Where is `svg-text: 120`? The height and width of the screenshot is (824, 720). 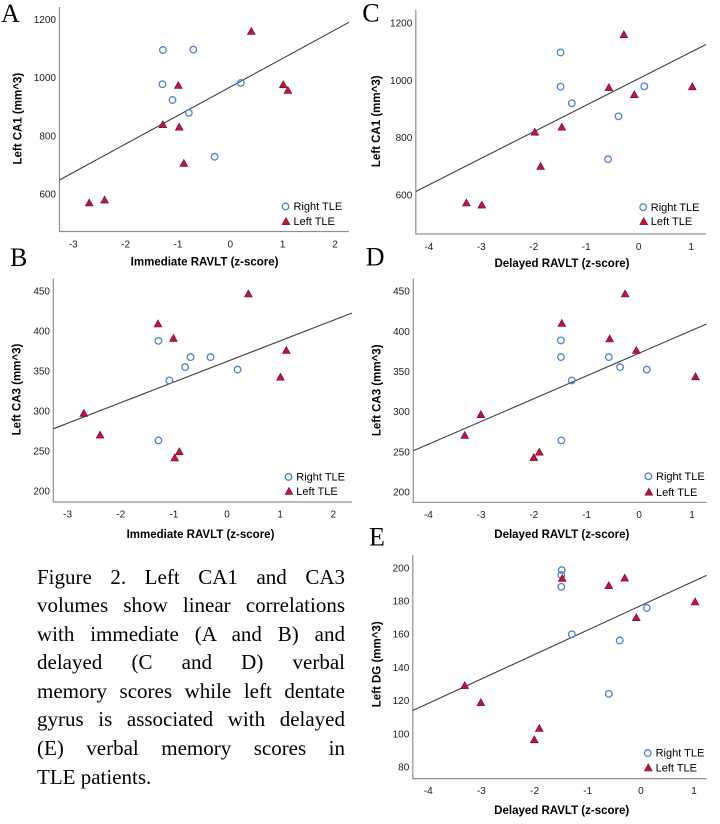 svg-text: 120 is located at coordinates (401, 701).